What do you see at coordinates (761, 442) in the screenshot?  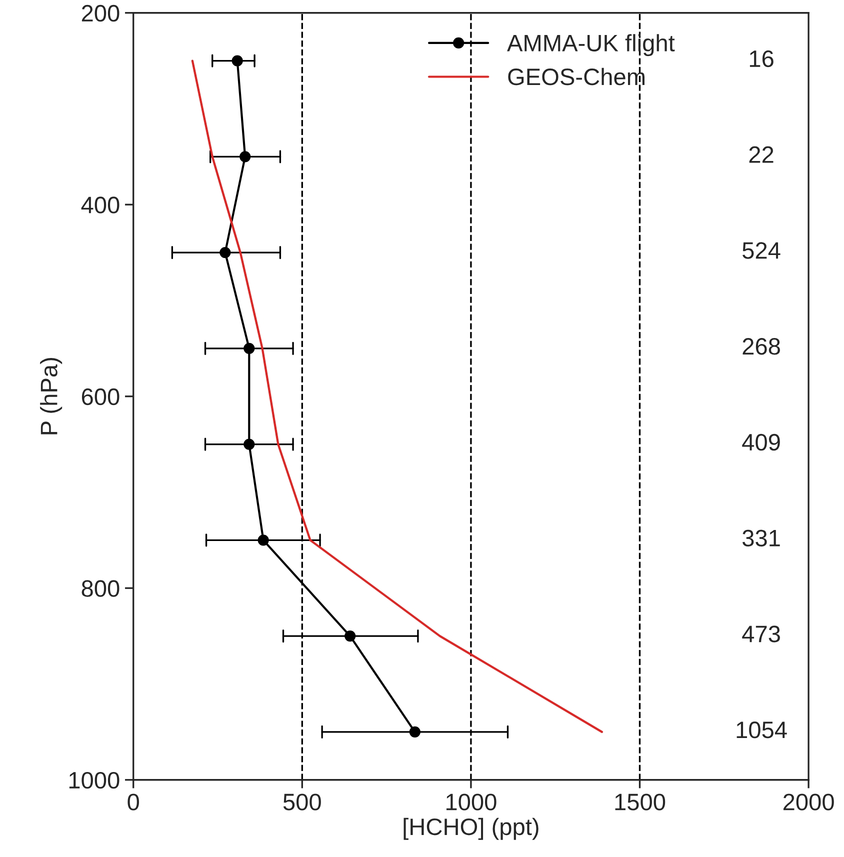 I see `annotation: 409` at bounding box center [761, 442].